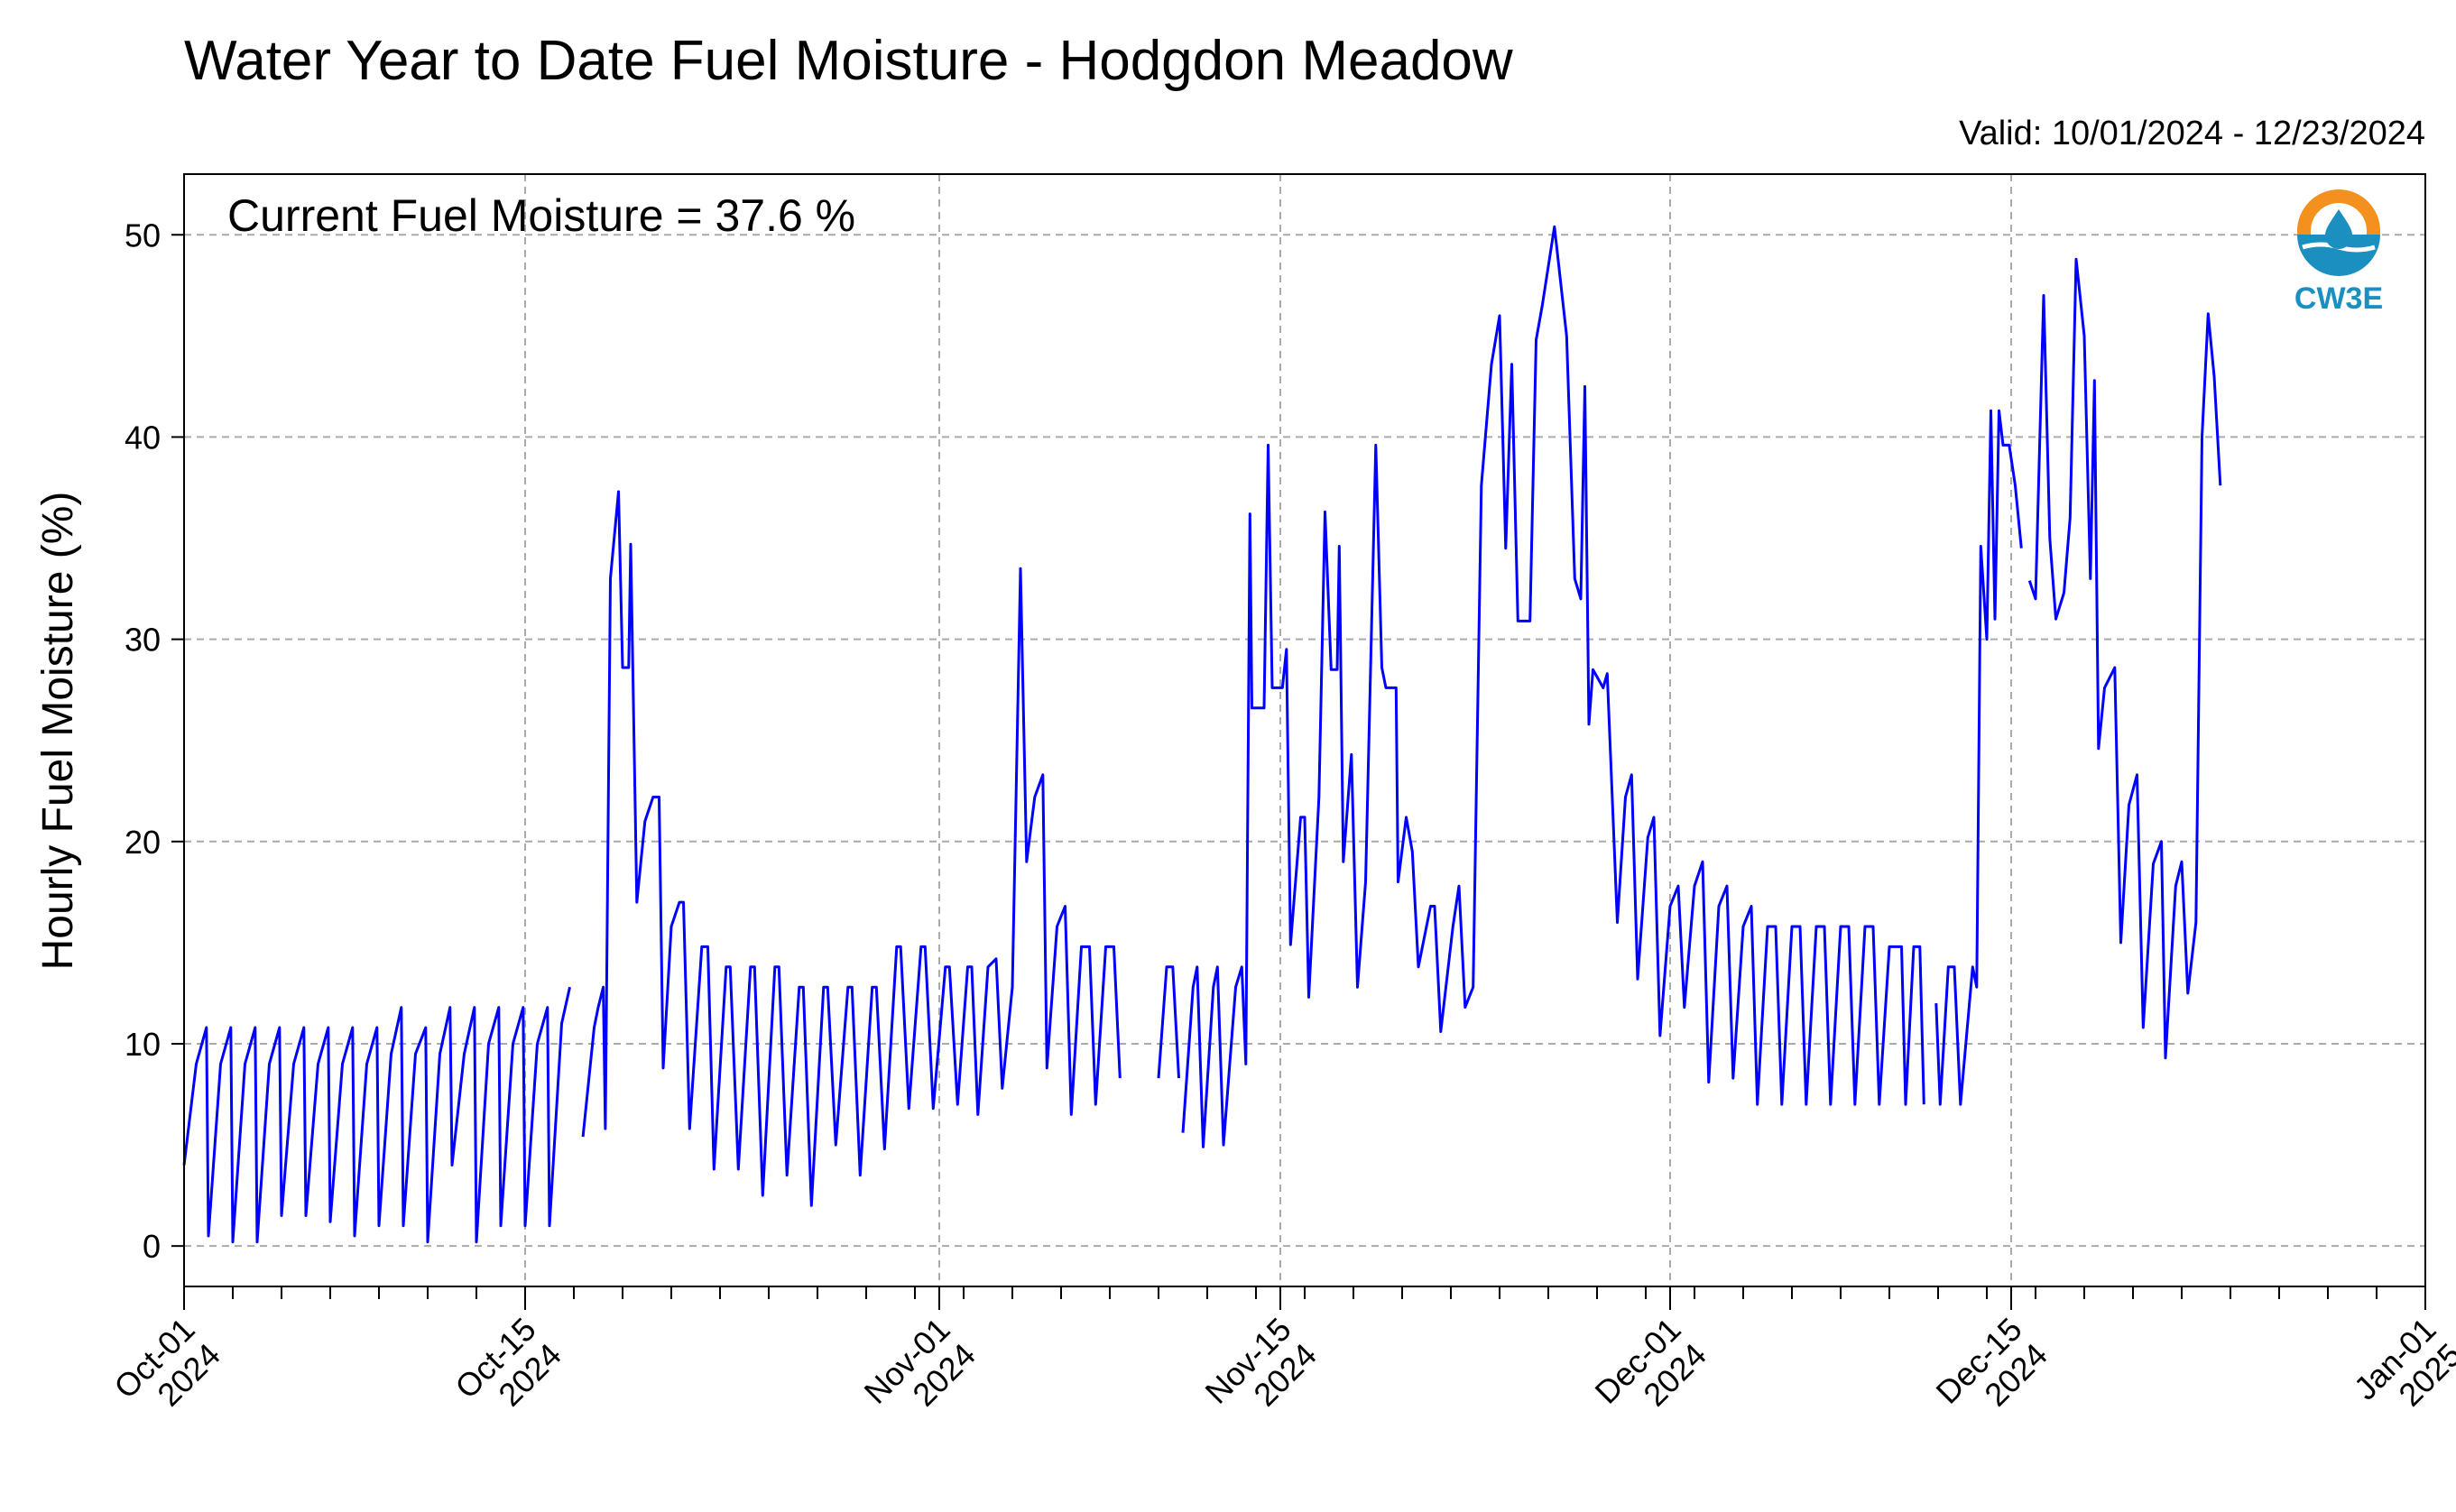  I want to click on cw3e-logo: CW3E, so click(2338, 252).